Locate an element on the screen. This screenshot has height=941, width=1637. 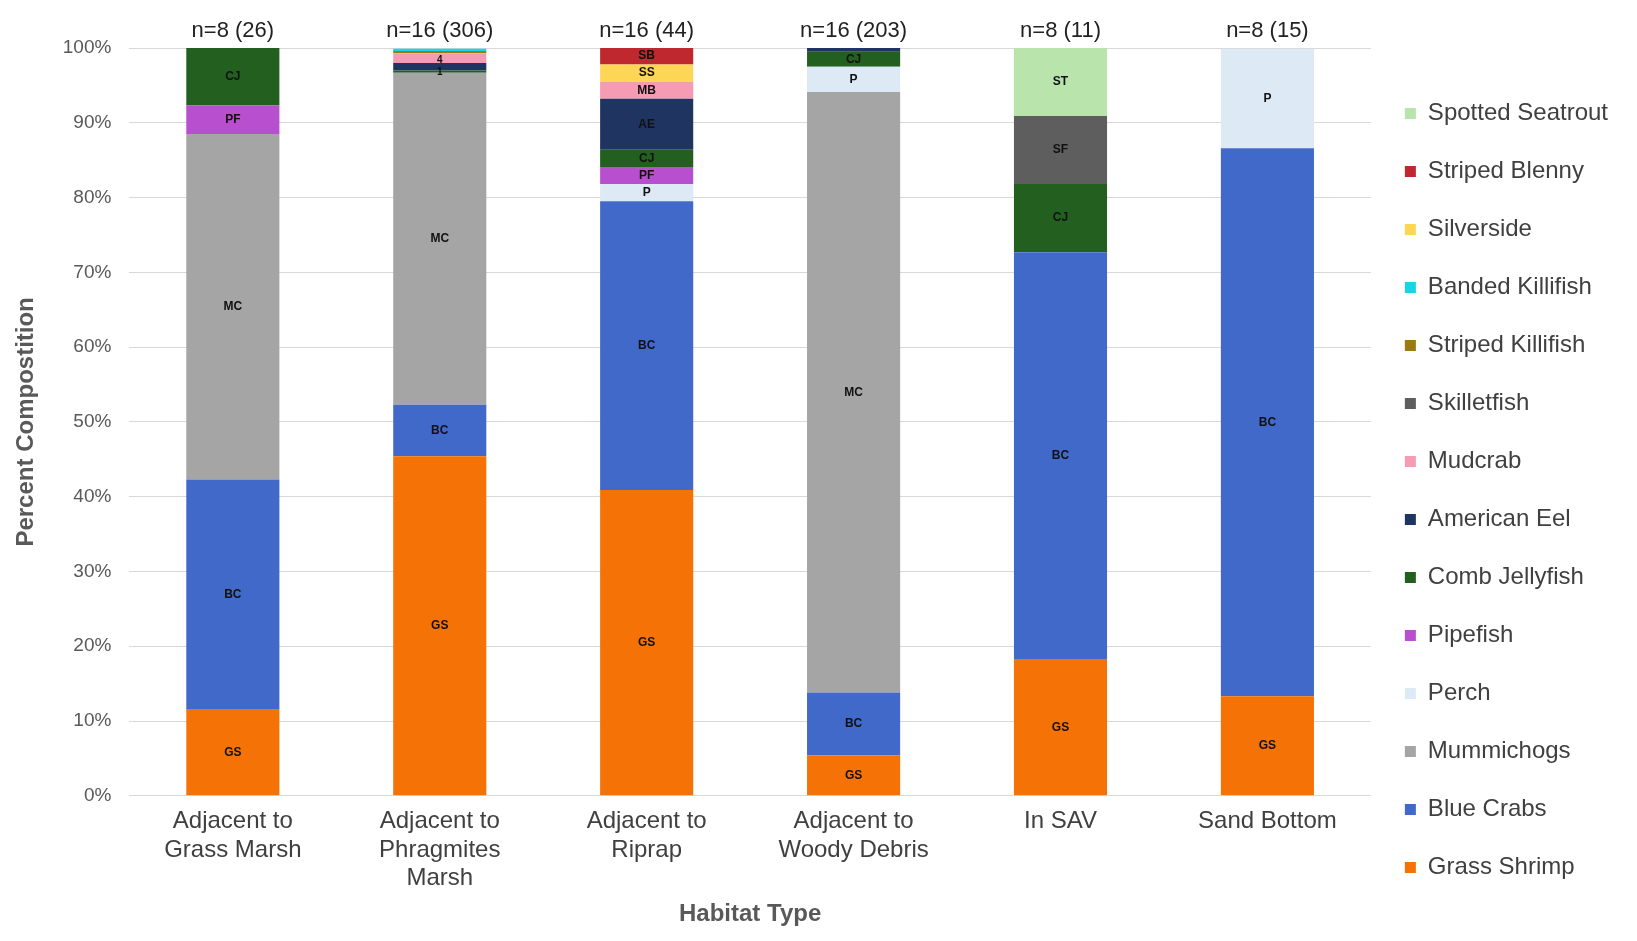
data-label: AE is located at coordinates (647, 123).